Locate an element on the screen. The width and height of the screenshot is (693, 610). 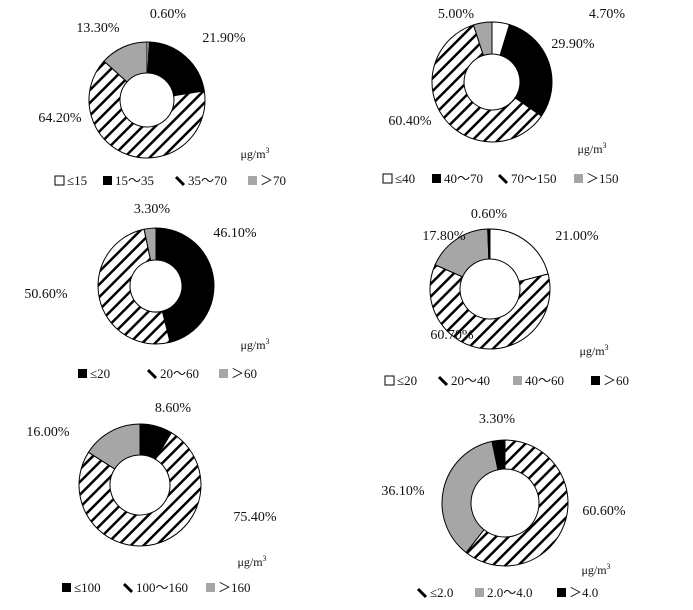
donut-chart-6: 60.60% 36.10% 3.30% μg/m3 ≤2.0 2.0～4.0 ＞4.0 is located at coordinates (503, 506).